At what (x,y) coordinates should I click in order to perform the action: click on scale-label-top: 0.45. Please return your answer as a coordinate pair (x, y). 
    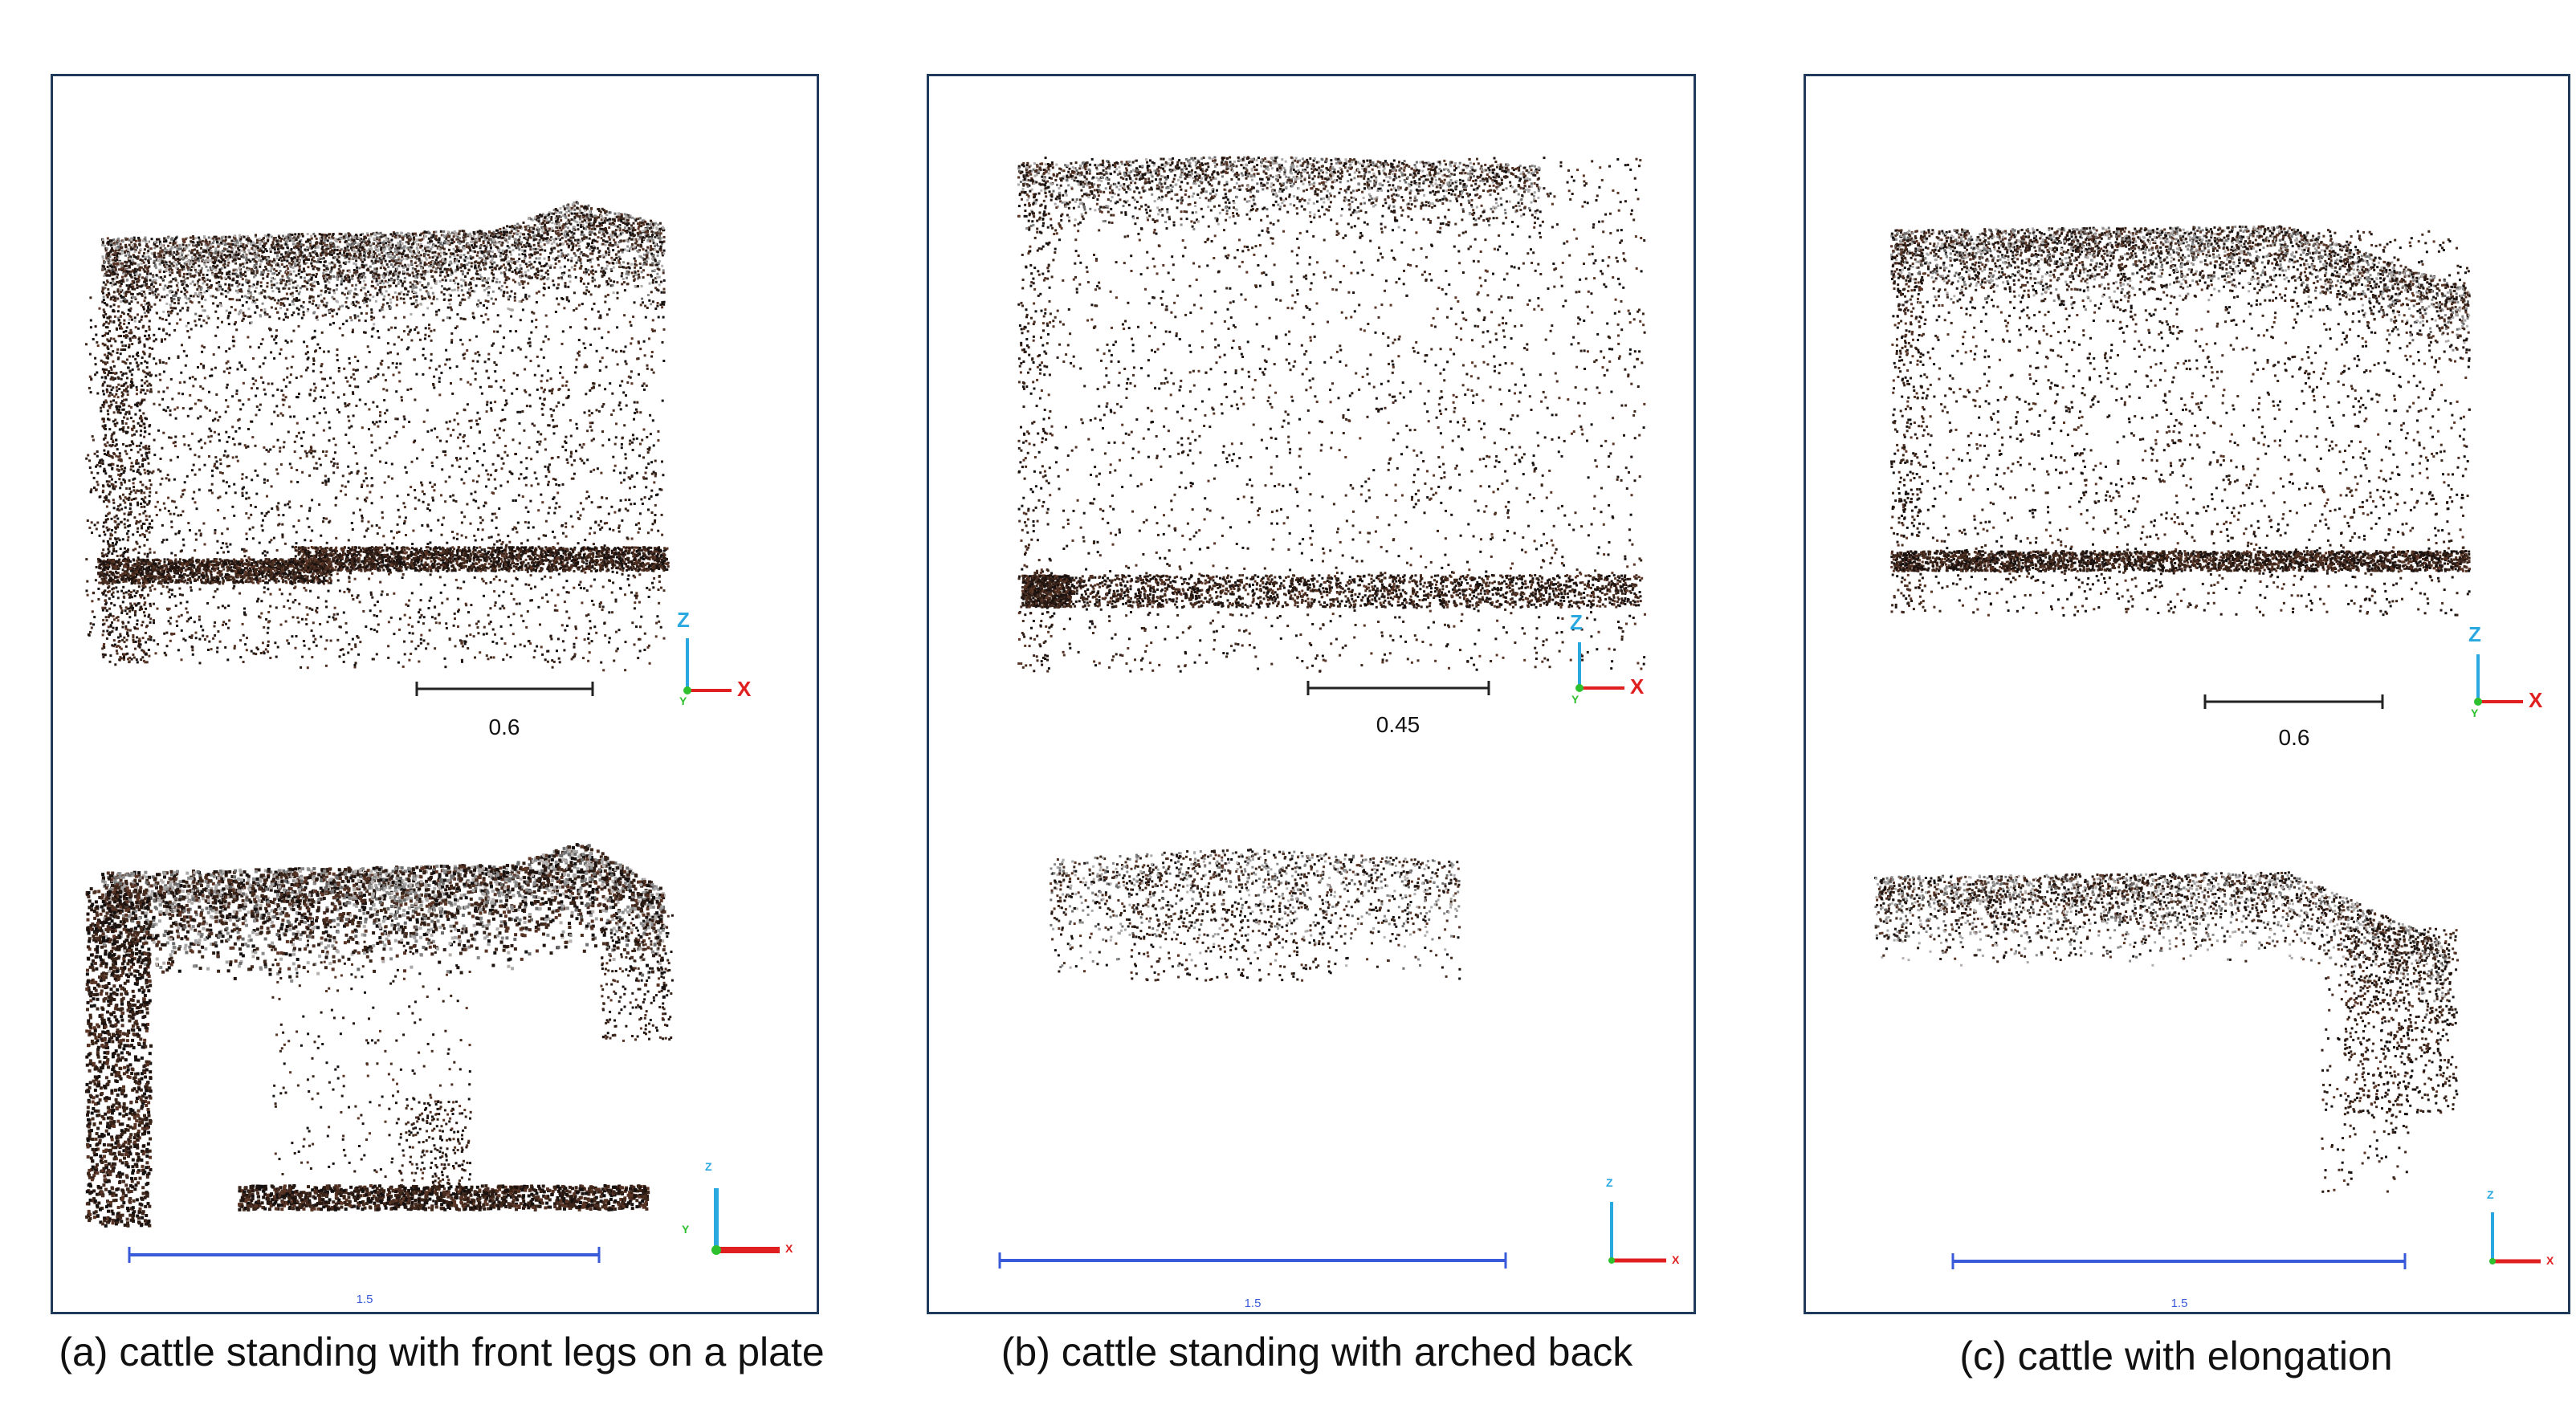
    Looking at the image, I should click on (1398, 725).